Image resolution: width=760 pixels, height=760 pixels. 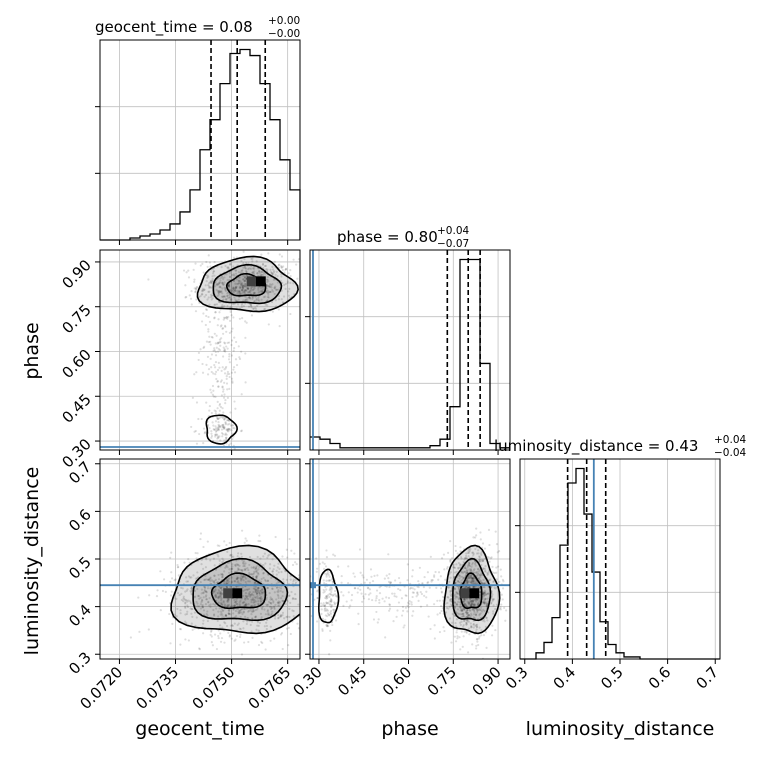 I want to click on ylabel-phase: phase, so click(x=32, y=350).